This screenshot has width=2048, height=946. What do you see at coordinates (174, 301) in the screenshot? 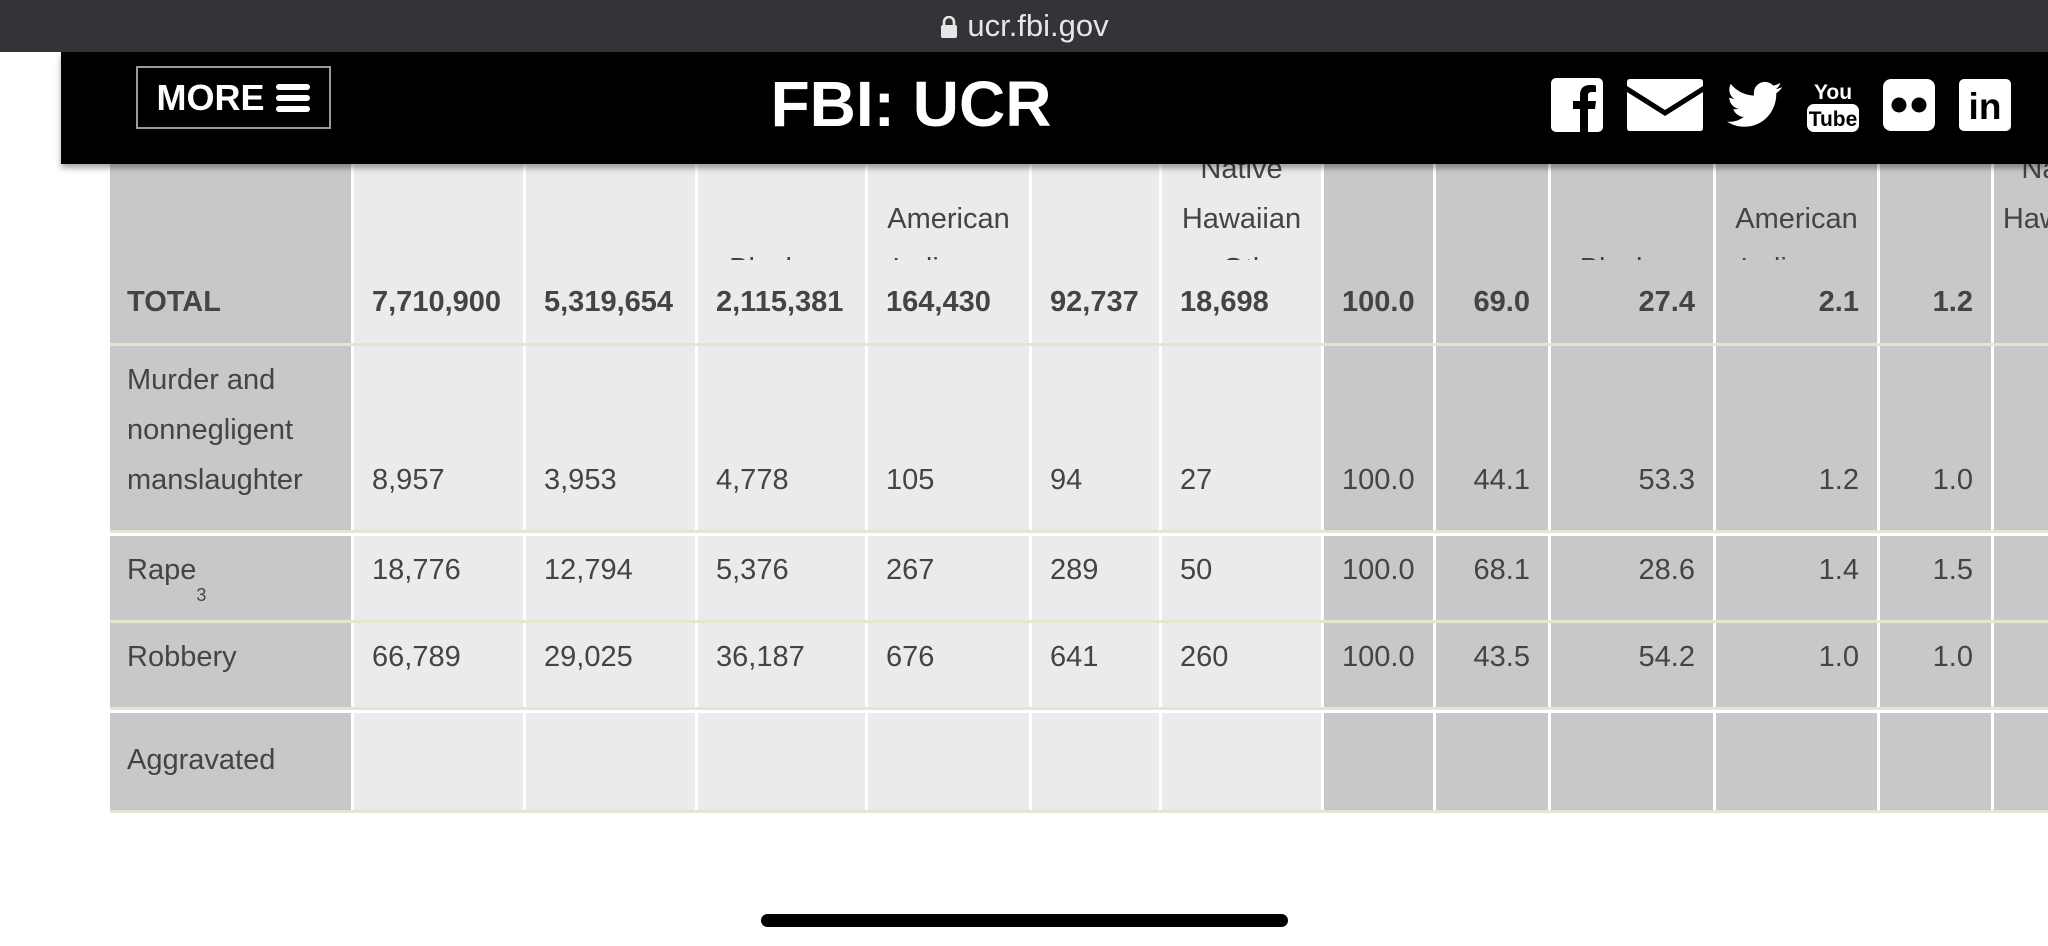
I see `offense-label: TOTAL` at bounding box center [174, 301].